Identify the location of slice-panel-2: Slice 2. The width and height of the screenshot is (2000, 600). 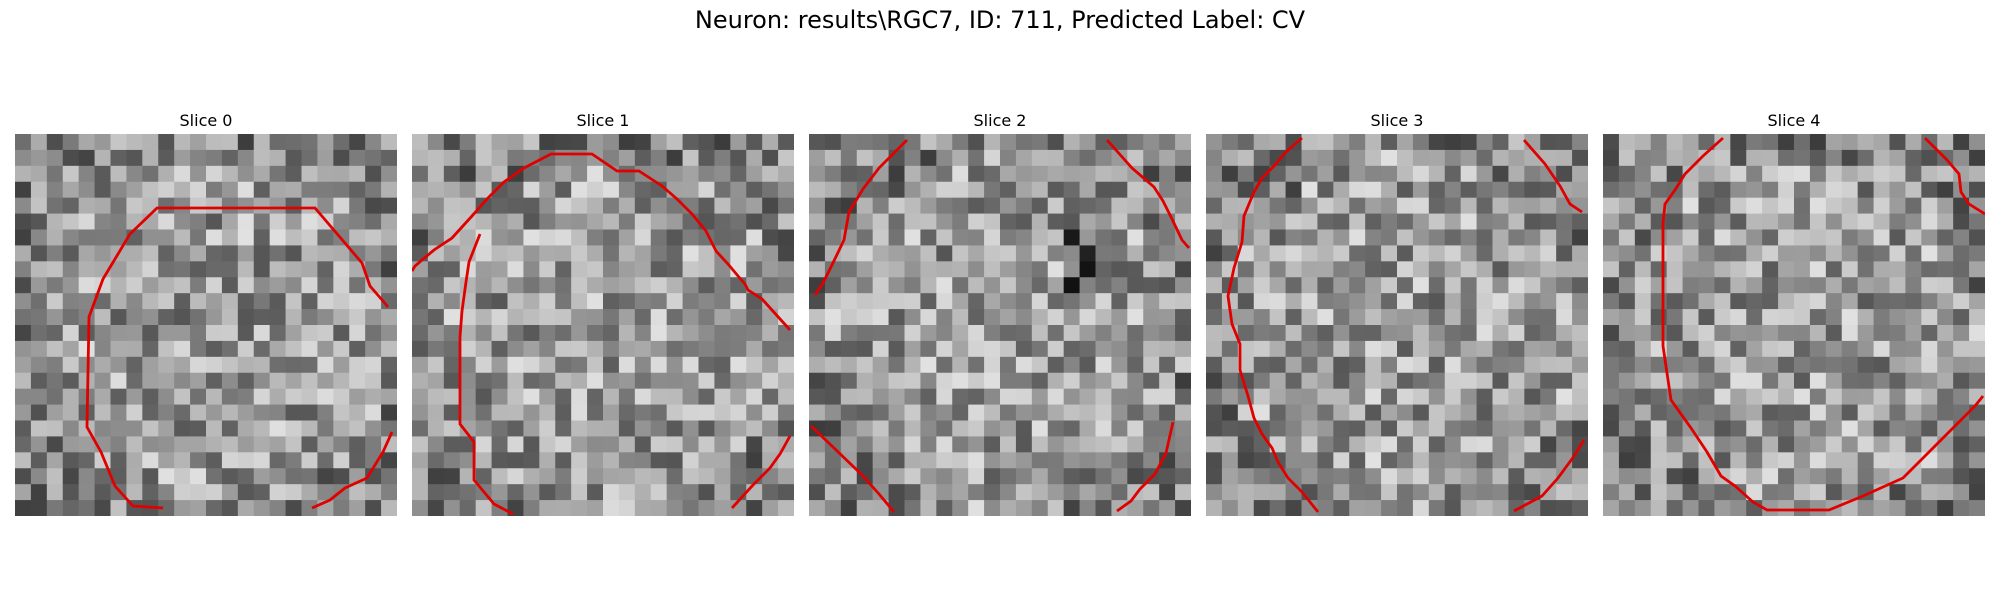
(1000, 312).